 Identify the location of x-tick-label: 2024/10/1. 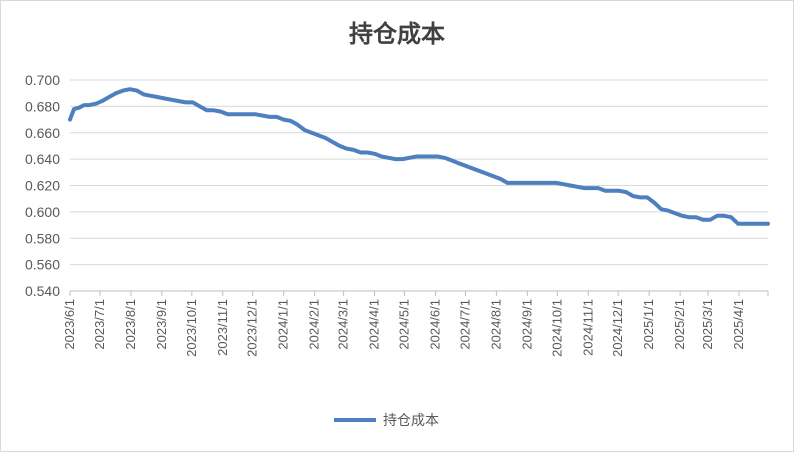
(556, 328).